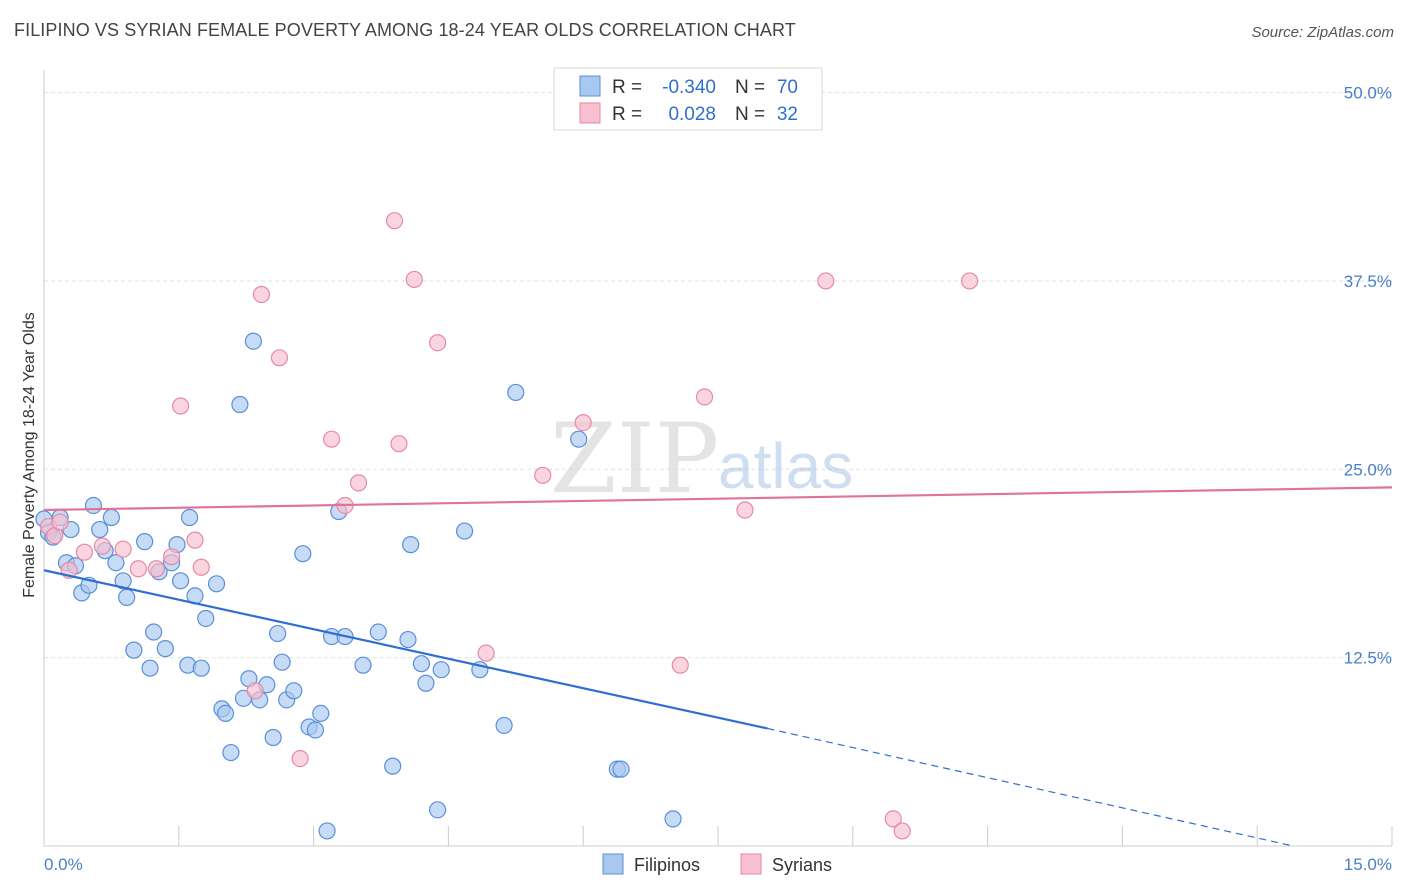  Describe the element at coordinates (627, 114) in the screenshot. I see `legend-r-label-syrians: R =` at that location.